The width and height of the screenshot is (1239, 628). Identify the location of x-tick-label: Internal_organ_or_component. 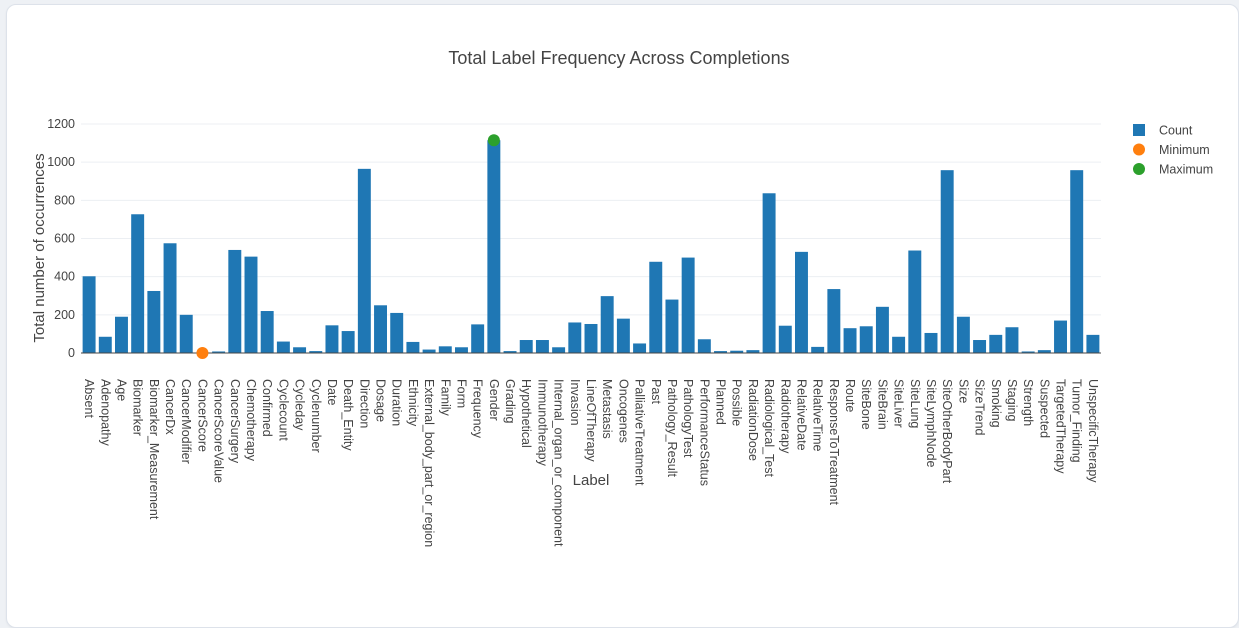
(559, 463).